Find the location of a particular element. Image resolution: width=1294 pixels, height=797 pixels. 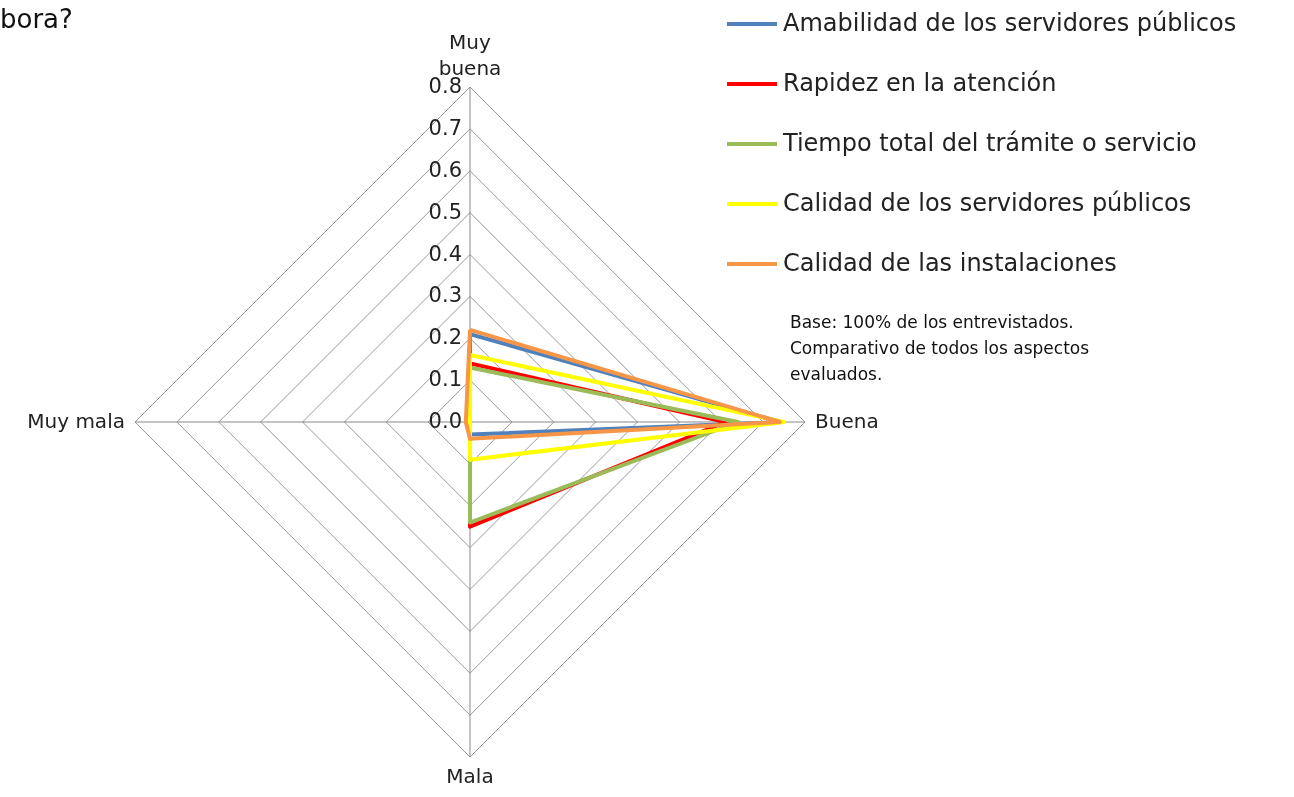

y-tick-label: 0.2 is located at coordinates (445, 337).